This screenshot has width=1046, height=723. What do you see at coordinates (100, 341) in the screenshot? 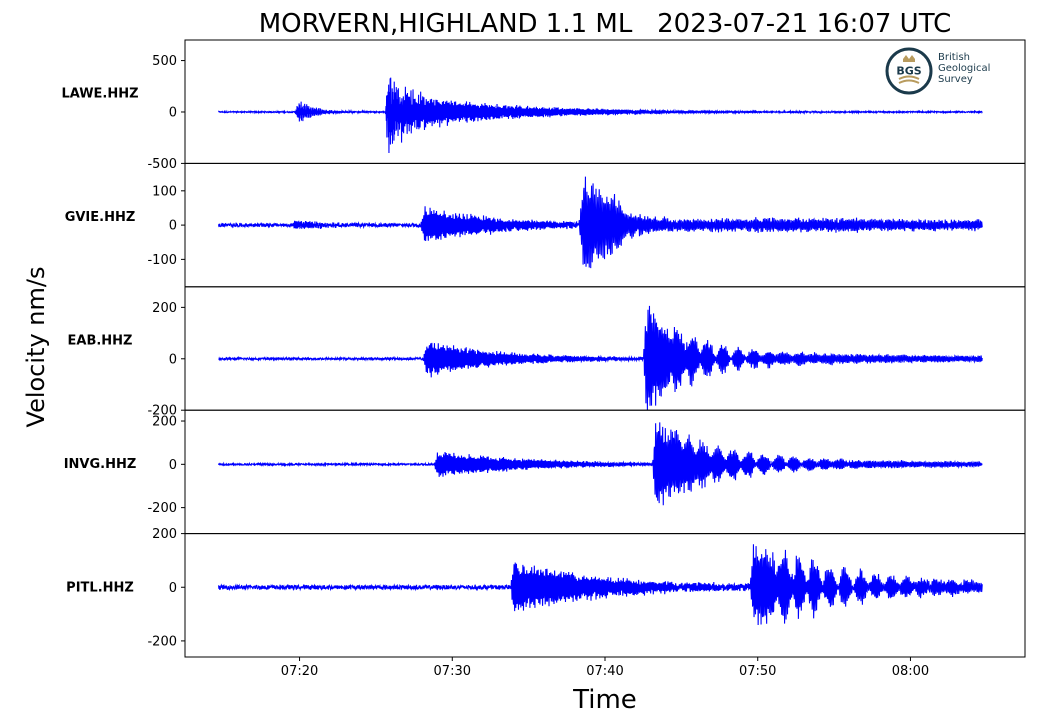
I see `station-label: EAB.HHZ` at bounding box center [100, 341].